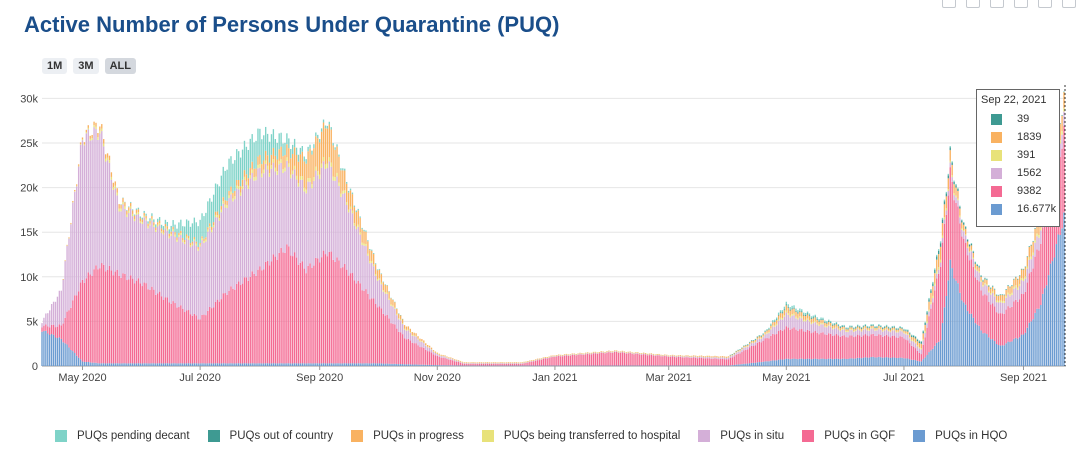 Image resolution: width=1080 pixels, height=460 pixels. I want to click on pan-icon, so click(997, 4).